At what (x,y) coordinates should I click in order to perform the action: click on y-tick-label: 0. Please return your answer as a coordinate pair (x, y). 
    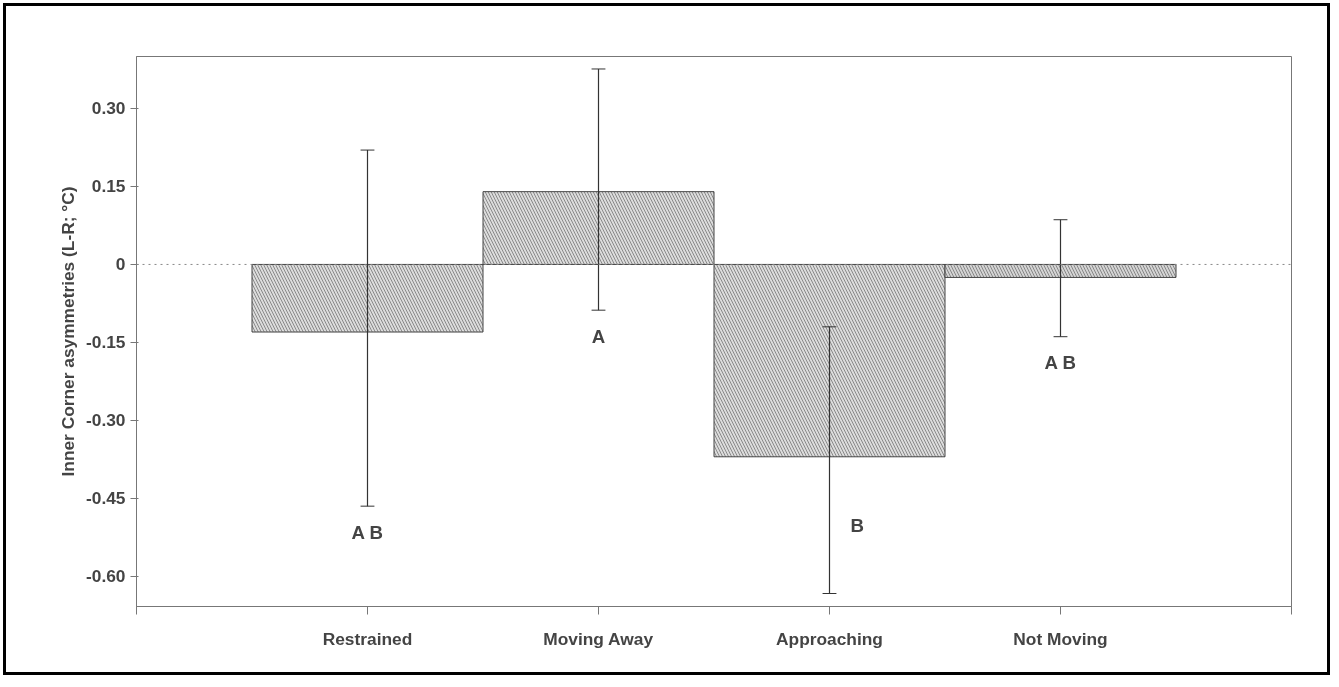
    Looking at the image, I should click on (120, 264).